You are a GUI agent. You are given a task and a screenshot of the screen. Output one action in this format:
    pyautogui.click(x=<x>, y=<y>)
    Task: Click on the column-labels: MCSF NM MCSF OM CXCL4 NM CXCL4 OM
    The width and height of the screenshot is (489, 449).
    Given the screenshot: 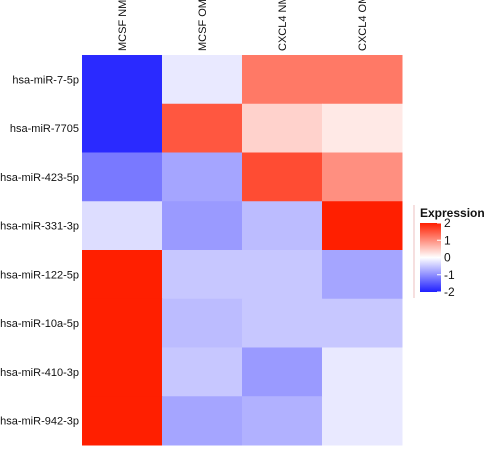 What is the action you would take?
    pyautogui.click(x=243, y=25)
    